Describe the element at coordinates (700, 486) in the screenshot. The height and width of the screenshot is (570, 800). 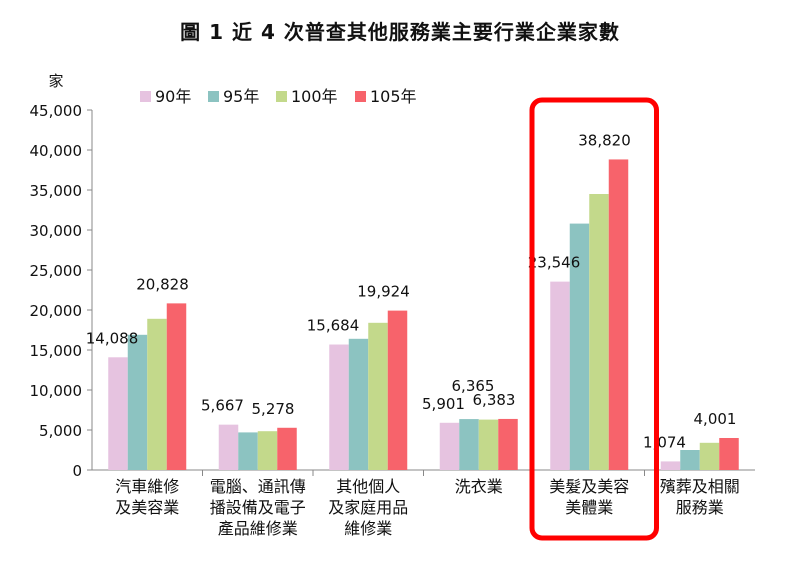
I see `x-tick-label: 殯葬及相關` at that location.